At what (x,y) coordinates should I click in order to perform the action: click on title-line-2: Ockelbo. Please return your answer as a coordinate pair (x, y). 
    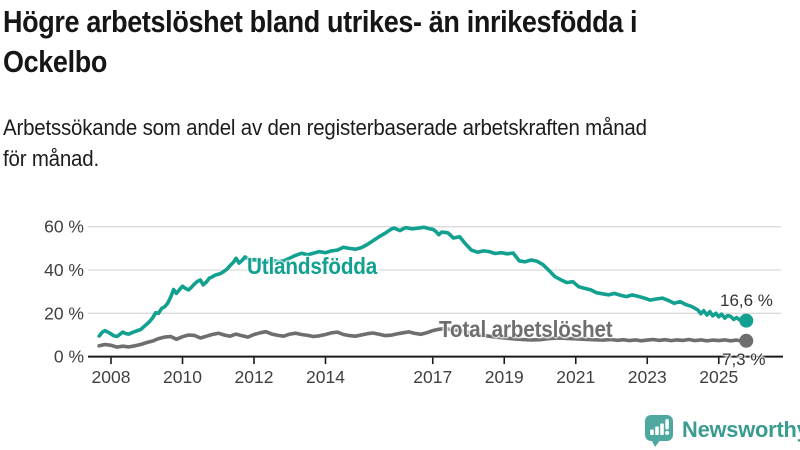
    Looking at the image, I should click on (55, 61).